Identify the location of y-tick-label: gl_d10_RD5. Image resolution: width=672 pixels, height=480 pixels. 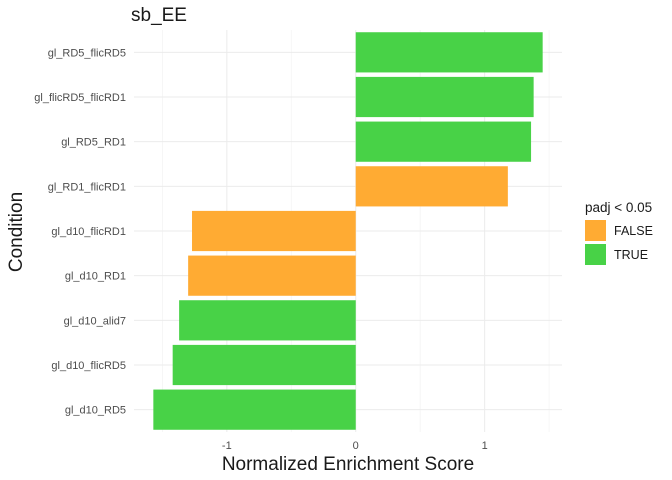
(95, 411).